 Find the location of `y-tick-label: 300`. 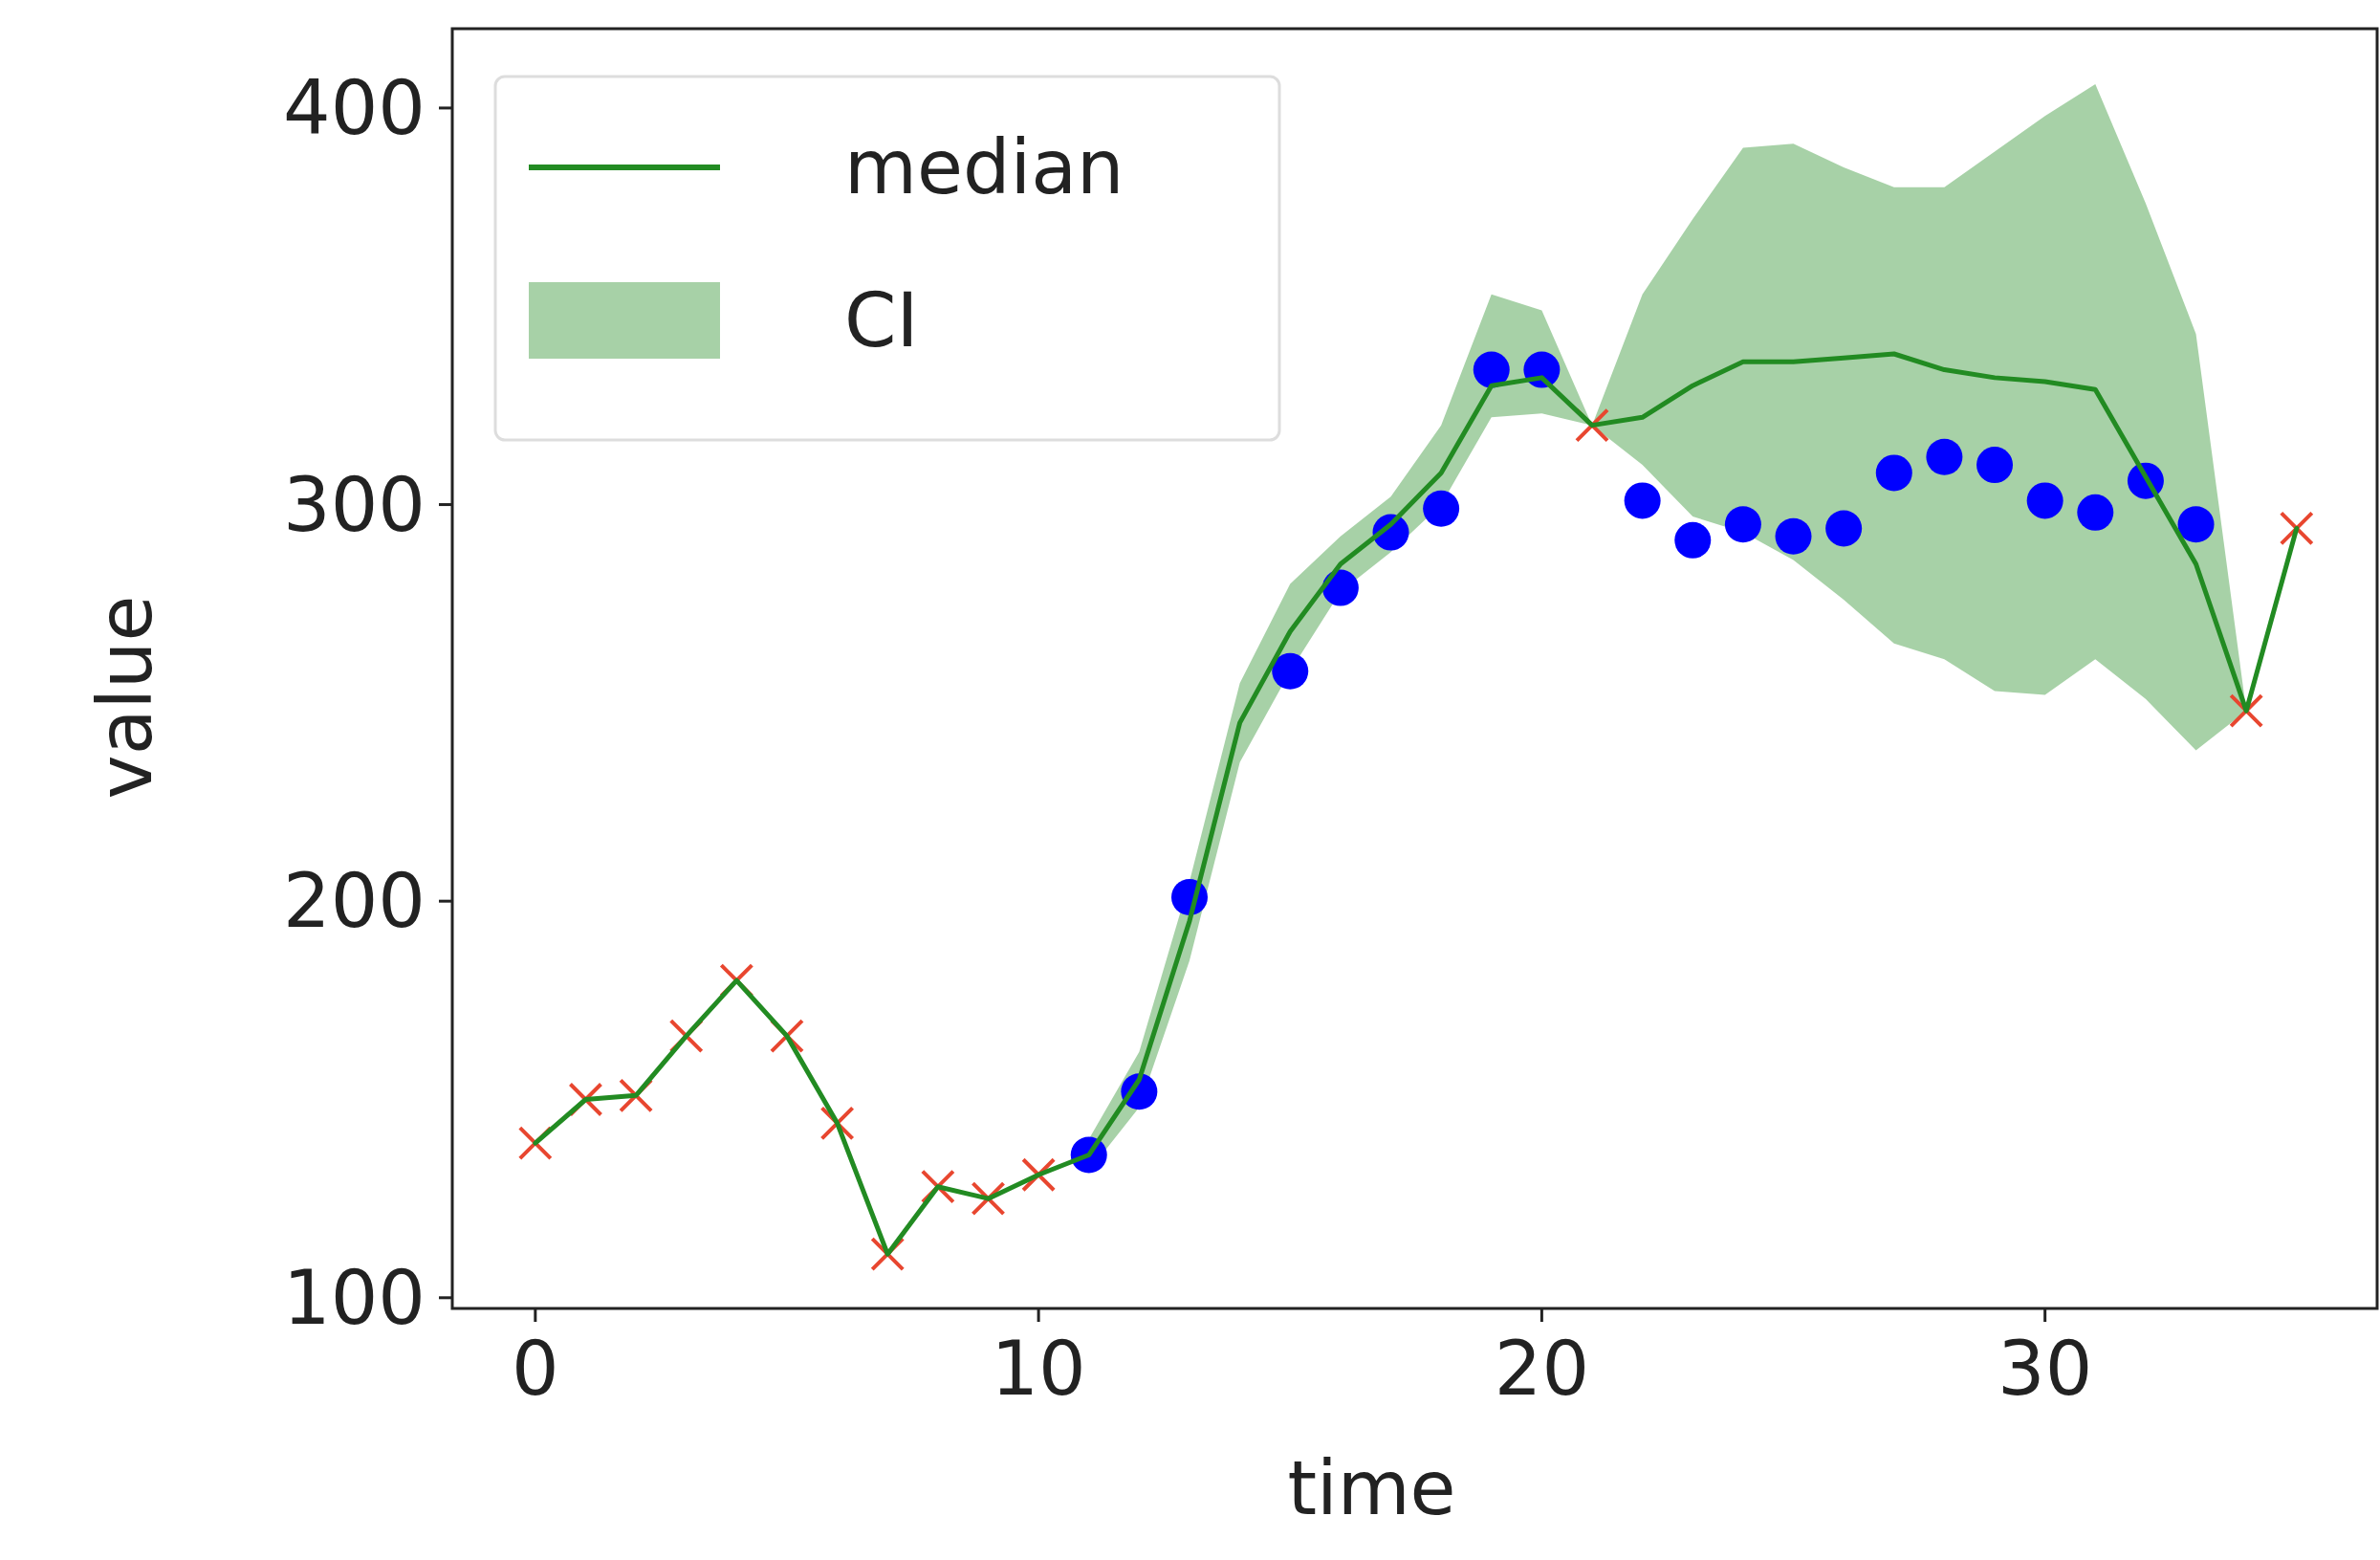

y-tick-label: 300 is located at coordinates (354, 504).